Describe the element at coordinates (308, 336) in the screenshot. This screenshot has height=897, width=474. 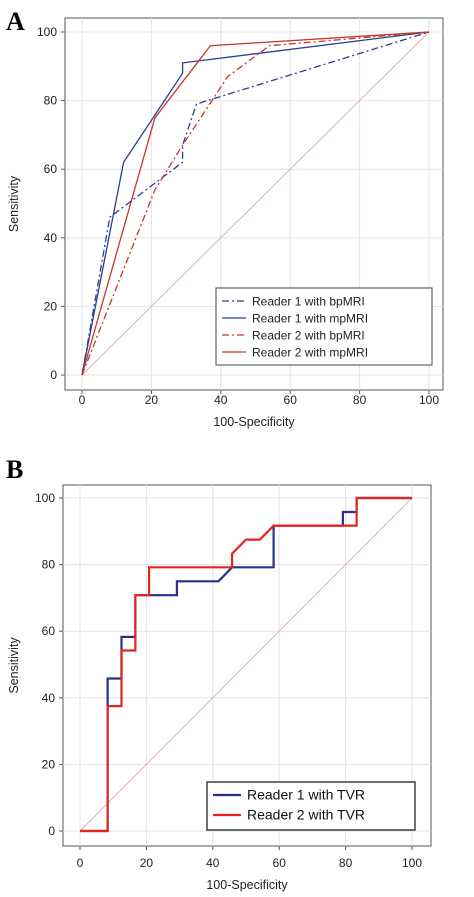
I see `legend-entry: Reader 2 with bpMRI` at that location.